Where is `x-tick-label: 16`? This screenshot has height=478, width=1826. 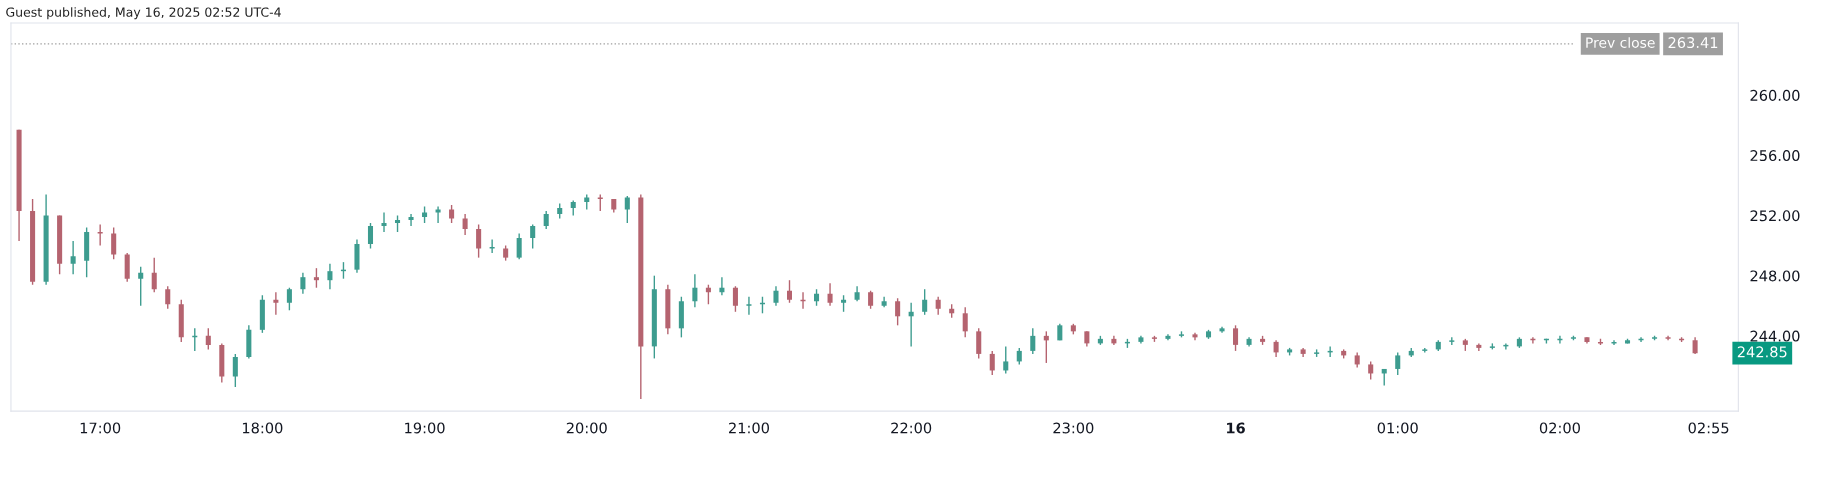 x-tick-label: 16 is located at coordinates (1236, 428).